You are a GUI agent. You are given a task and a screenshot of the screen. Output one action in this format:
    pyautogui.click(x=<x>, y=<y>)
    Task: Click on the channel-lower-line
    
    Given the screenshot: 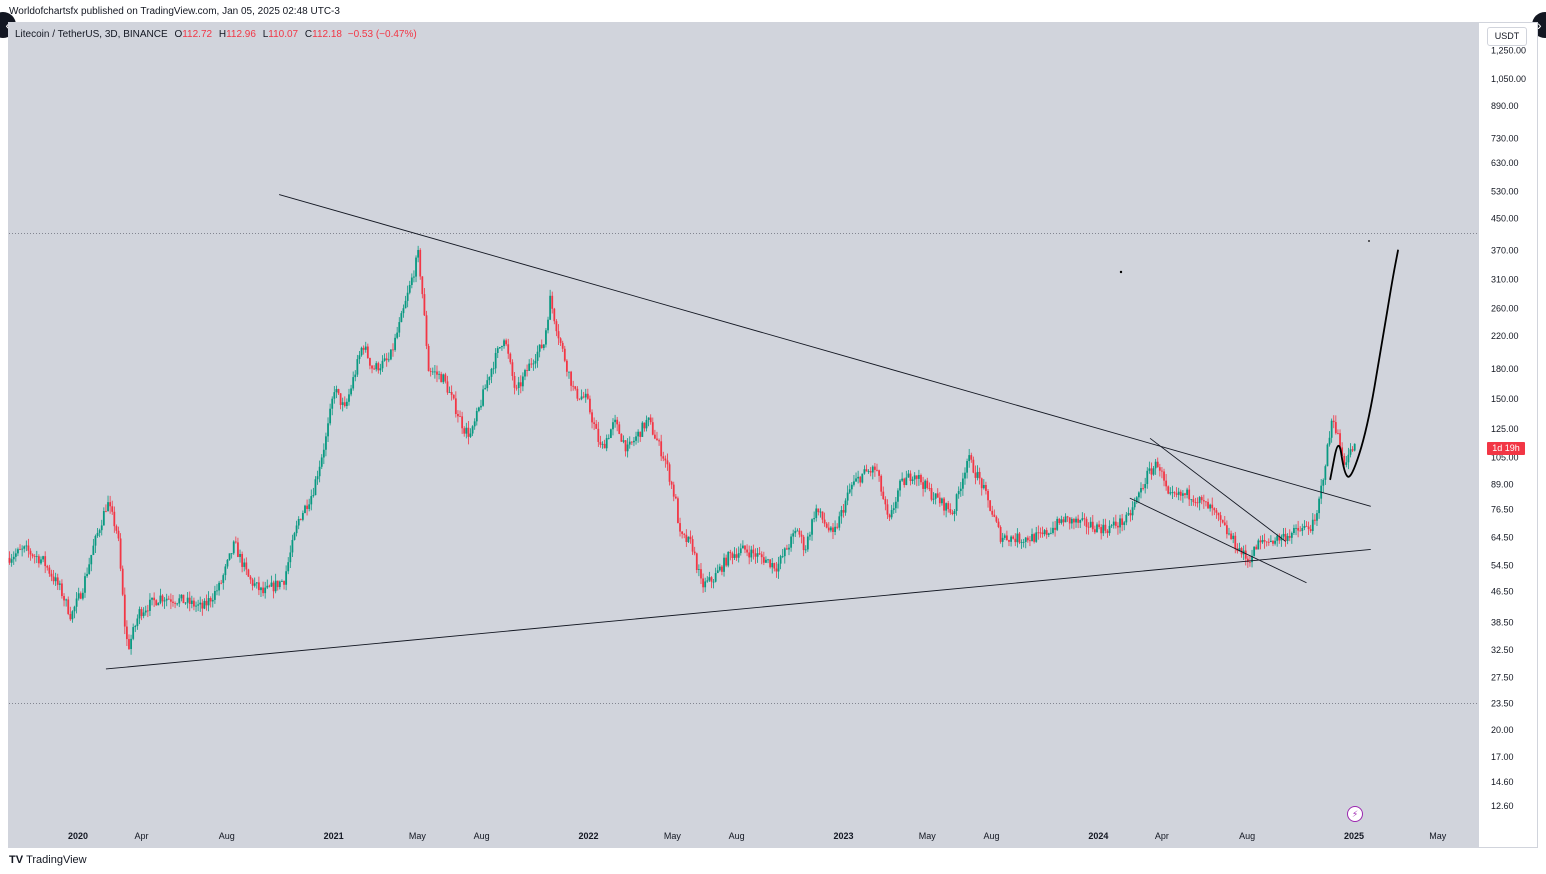 What is the action you would take?
    pyautogui.click(x=1218, y=540)
    